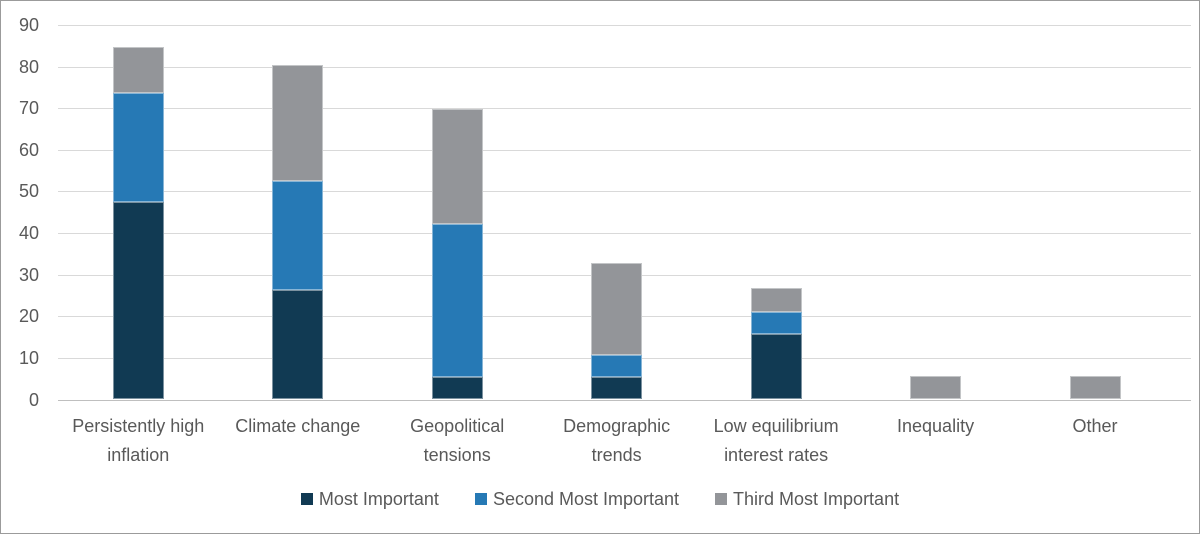  I want to click on category-label-6: Other, so click(1095, 426).